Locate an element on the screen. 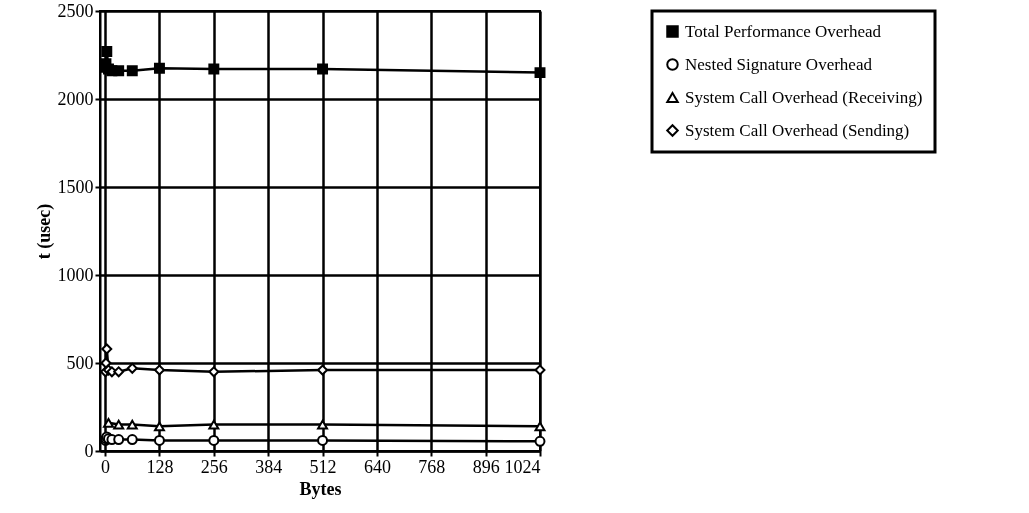 This screenshot has width=1029, height=513. legend-label: System Call Overhead (Sending) is located at coordinates (797, 130).